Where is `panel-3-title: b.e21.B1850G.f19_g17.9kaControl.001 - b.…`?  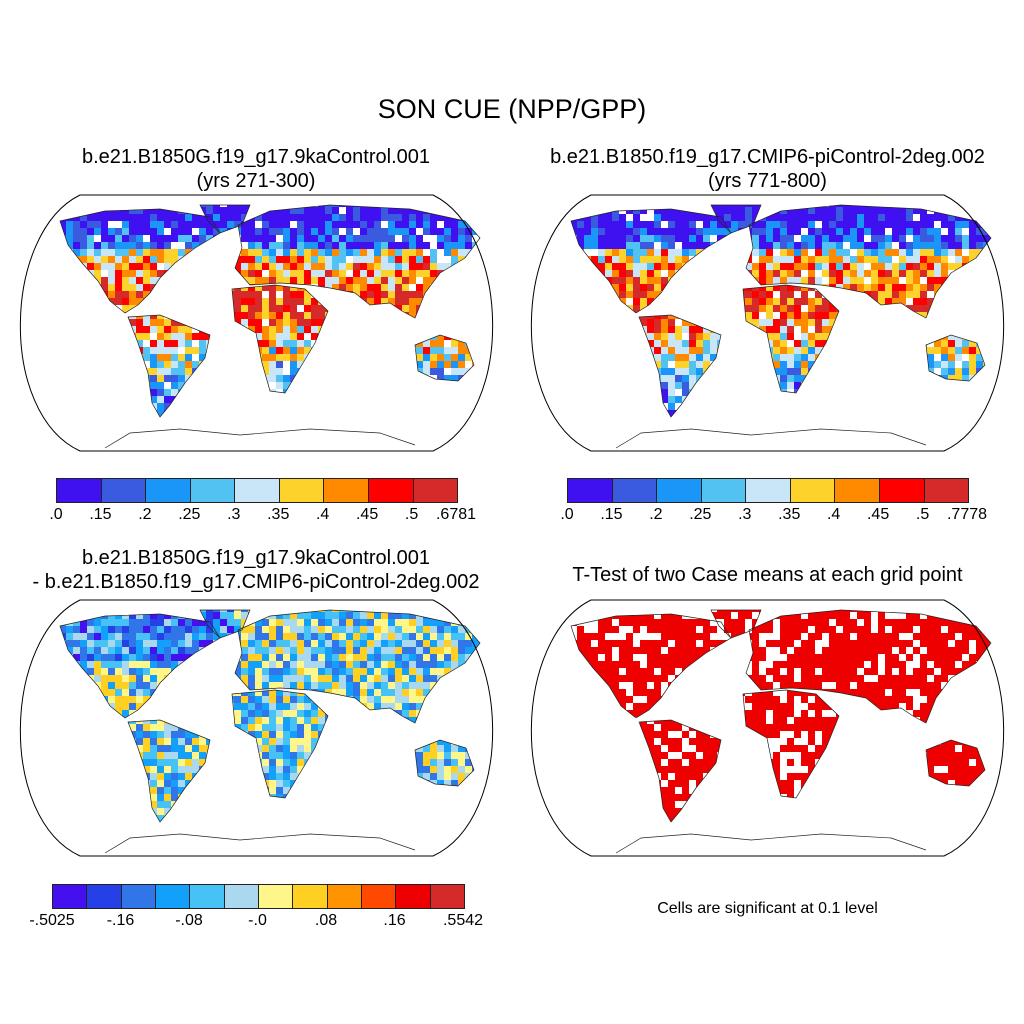 panel-3-title: b.e21.B1850G.f19_g17.9kaControl.001 - b.… is located at coordinates (256, 570).